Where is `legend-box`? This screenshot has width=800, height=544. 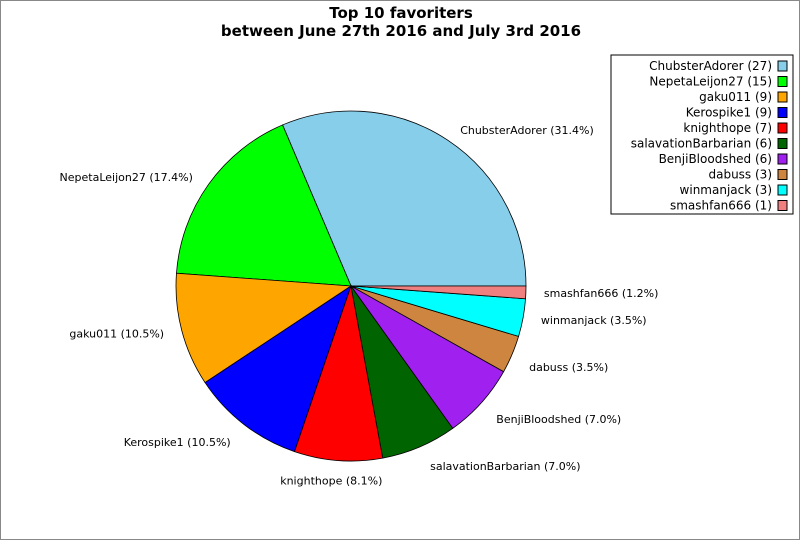
legend-box is located at coordinates (702, 134).